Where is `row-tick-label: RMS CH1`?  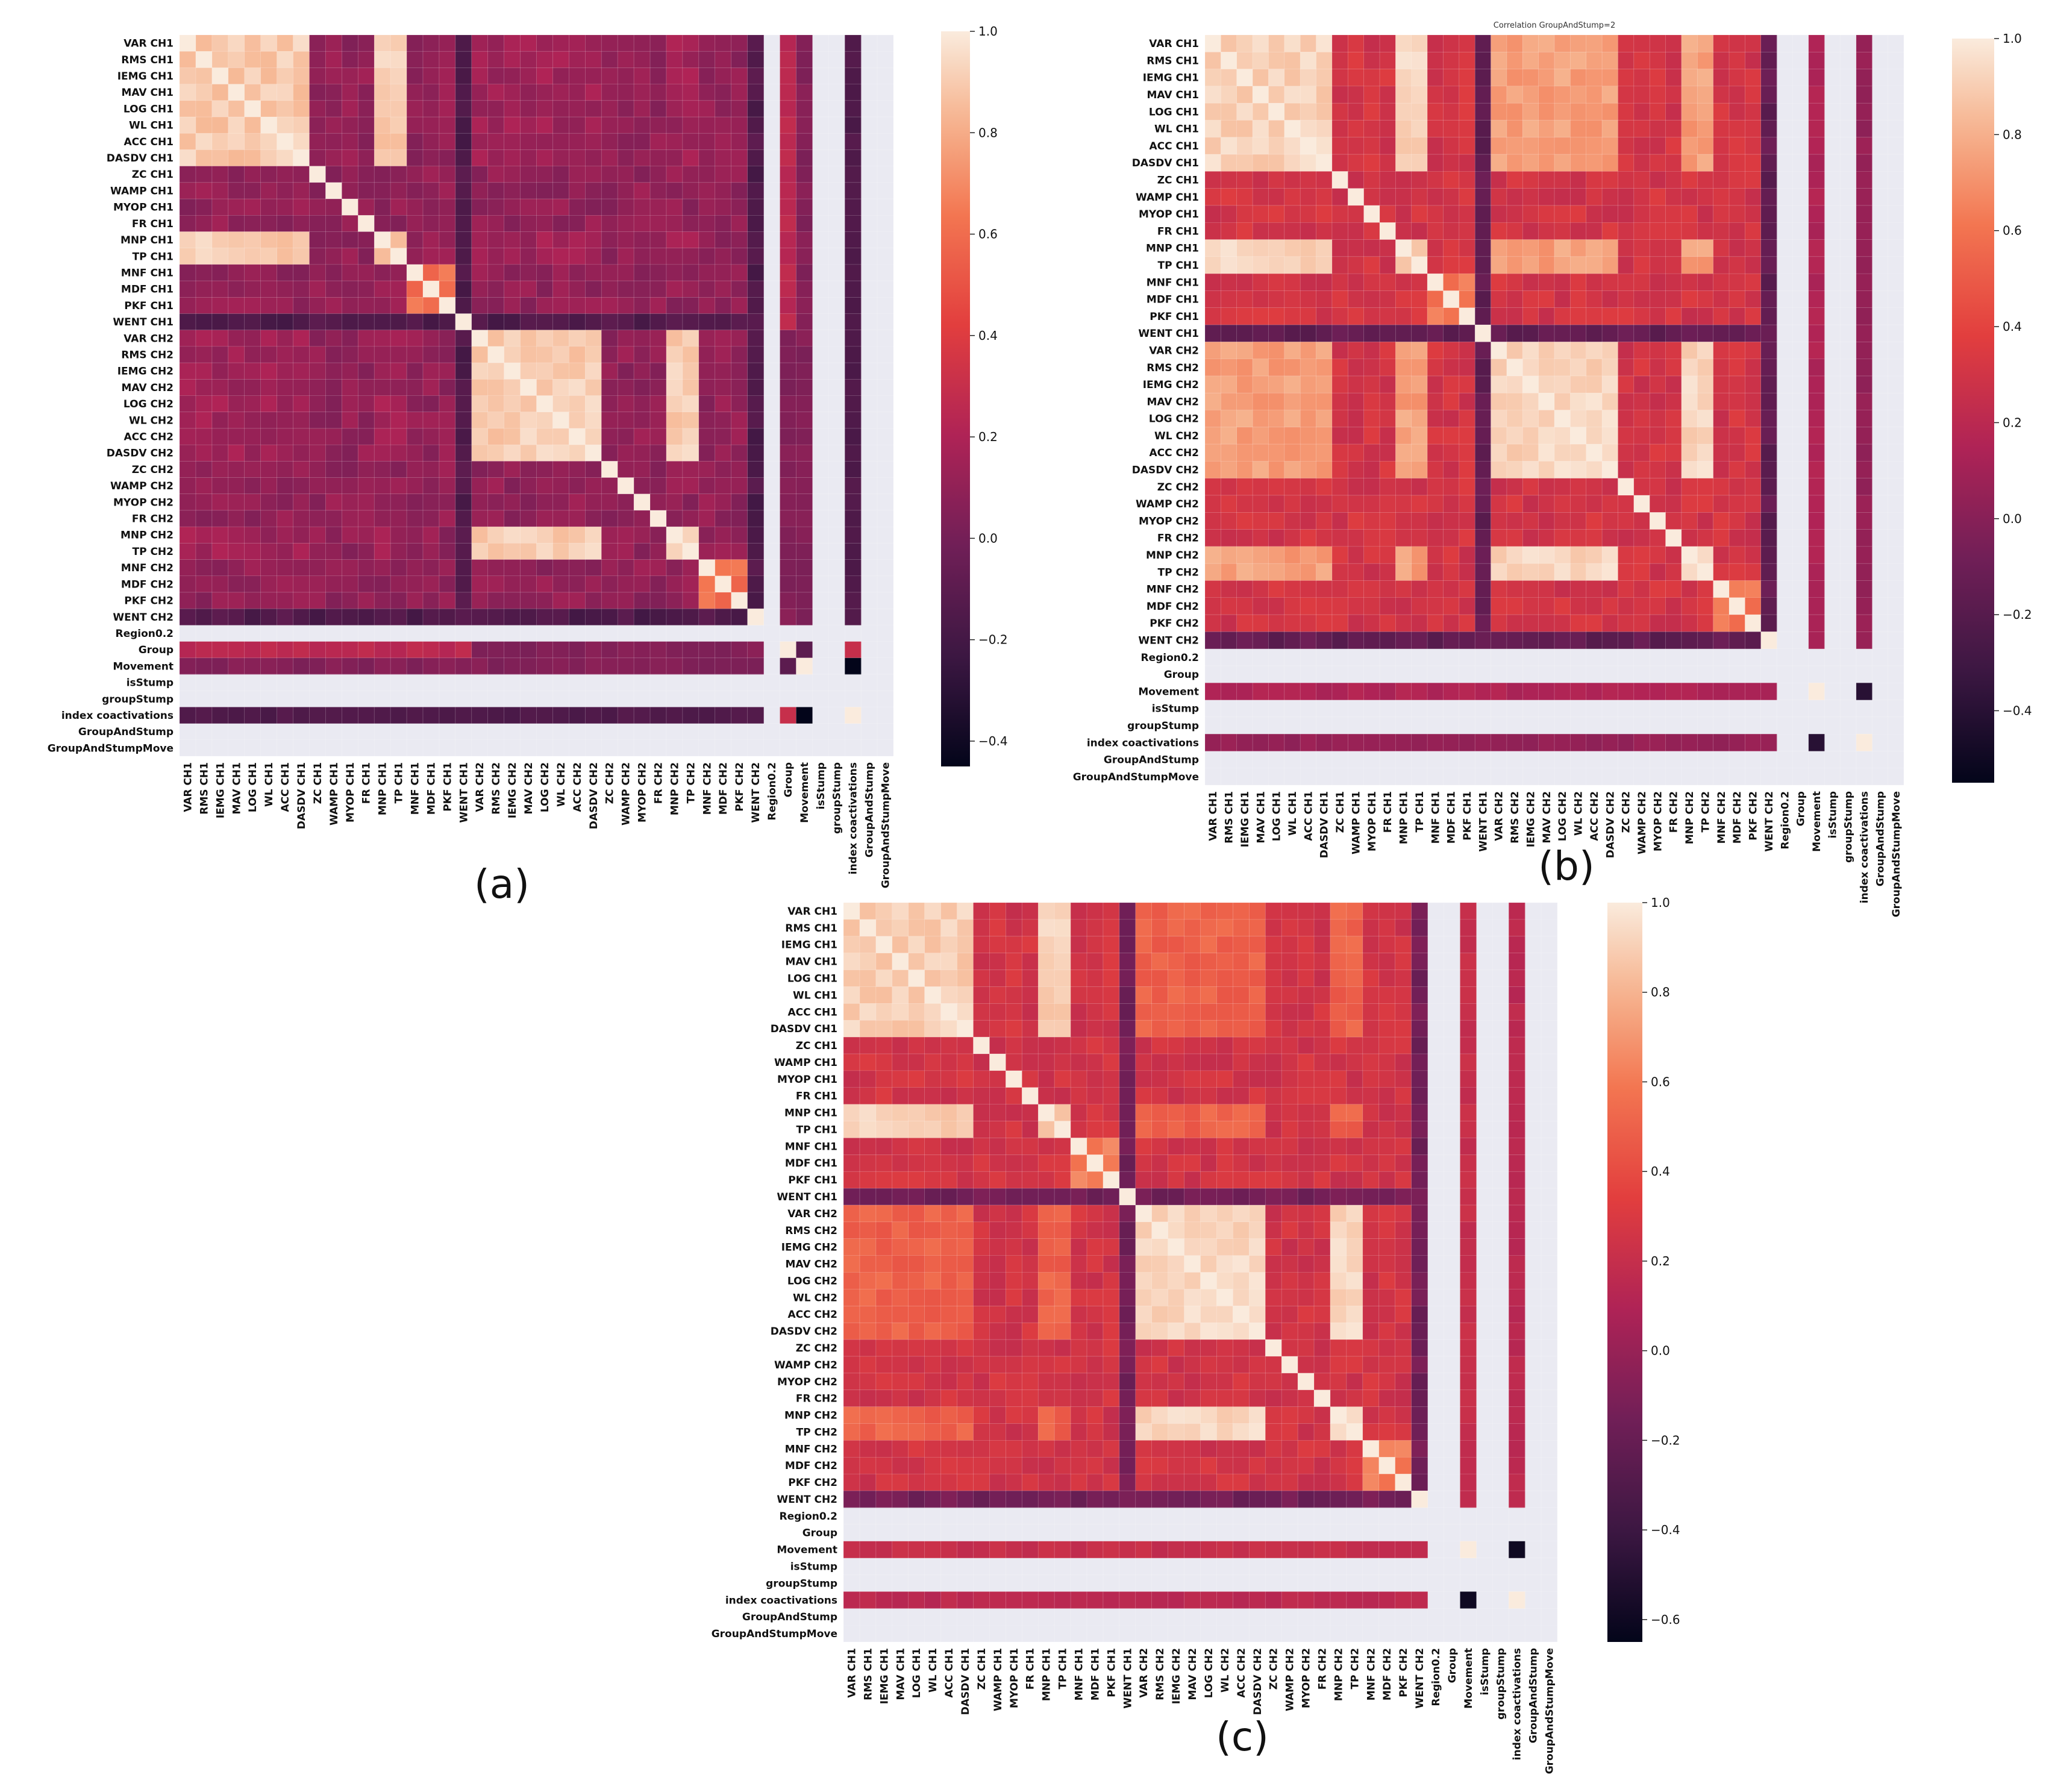 row-tick-label: RMS CH1 is located at coordinates (1173, 61).